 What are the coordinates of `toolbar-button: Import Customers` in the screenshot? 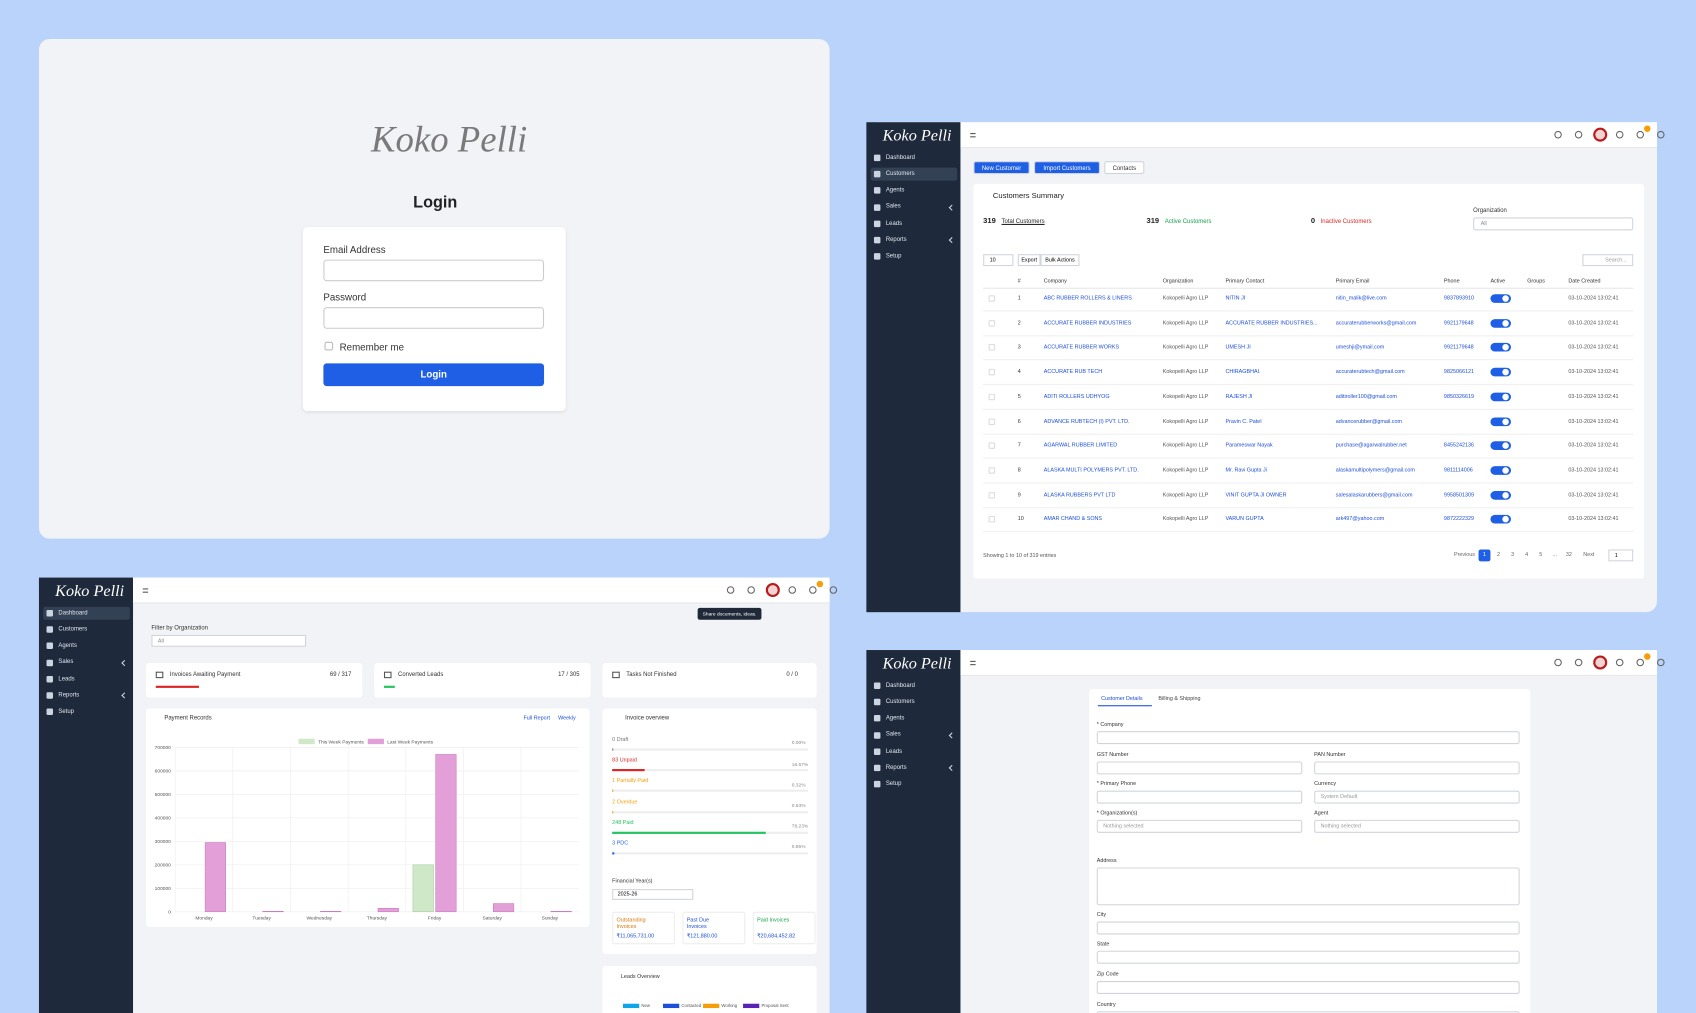 It's located at (1067, 168).